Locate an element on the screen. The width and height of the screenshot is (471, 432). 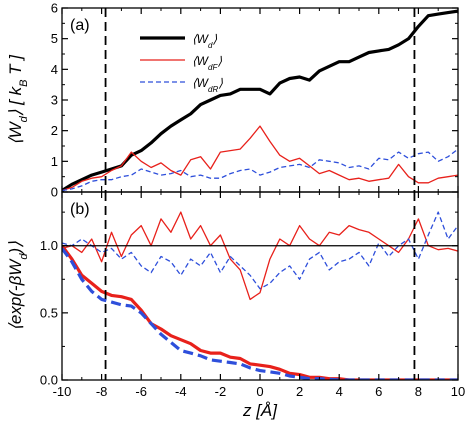
x-tick-label: 10 is located at coordinates (458, 391).